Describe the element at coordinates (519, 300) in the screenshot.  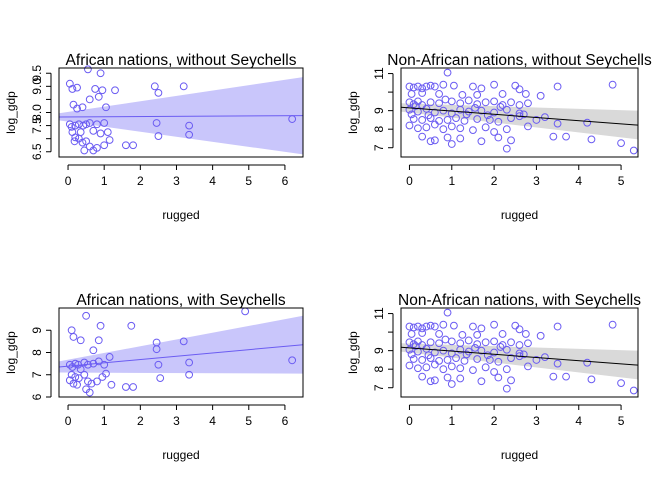
I see `chart-title: Non-African nations, with Seychells` at that location.